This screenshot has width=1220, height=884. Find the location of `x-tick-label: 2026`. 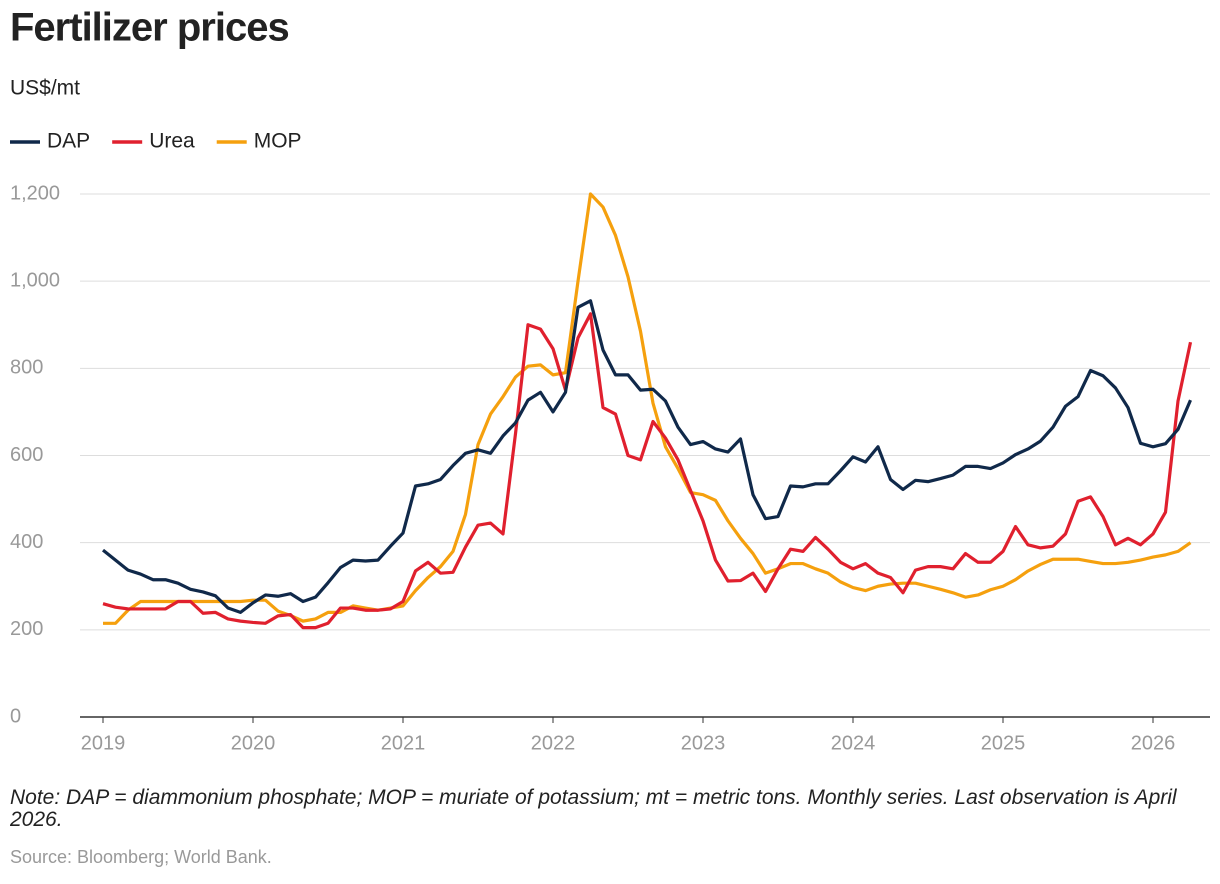

x-tick-label: 2026 is located at coordinates (1153, 743).